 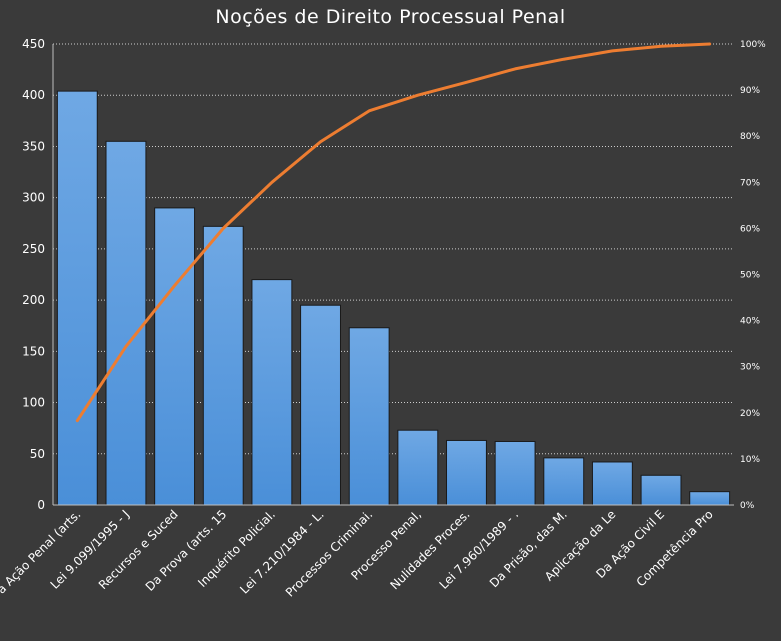 What do you see at coordinates (750, 460) in the screenshot?
I see `y2-tick-label: 10%` at bounding box center [750, 460].